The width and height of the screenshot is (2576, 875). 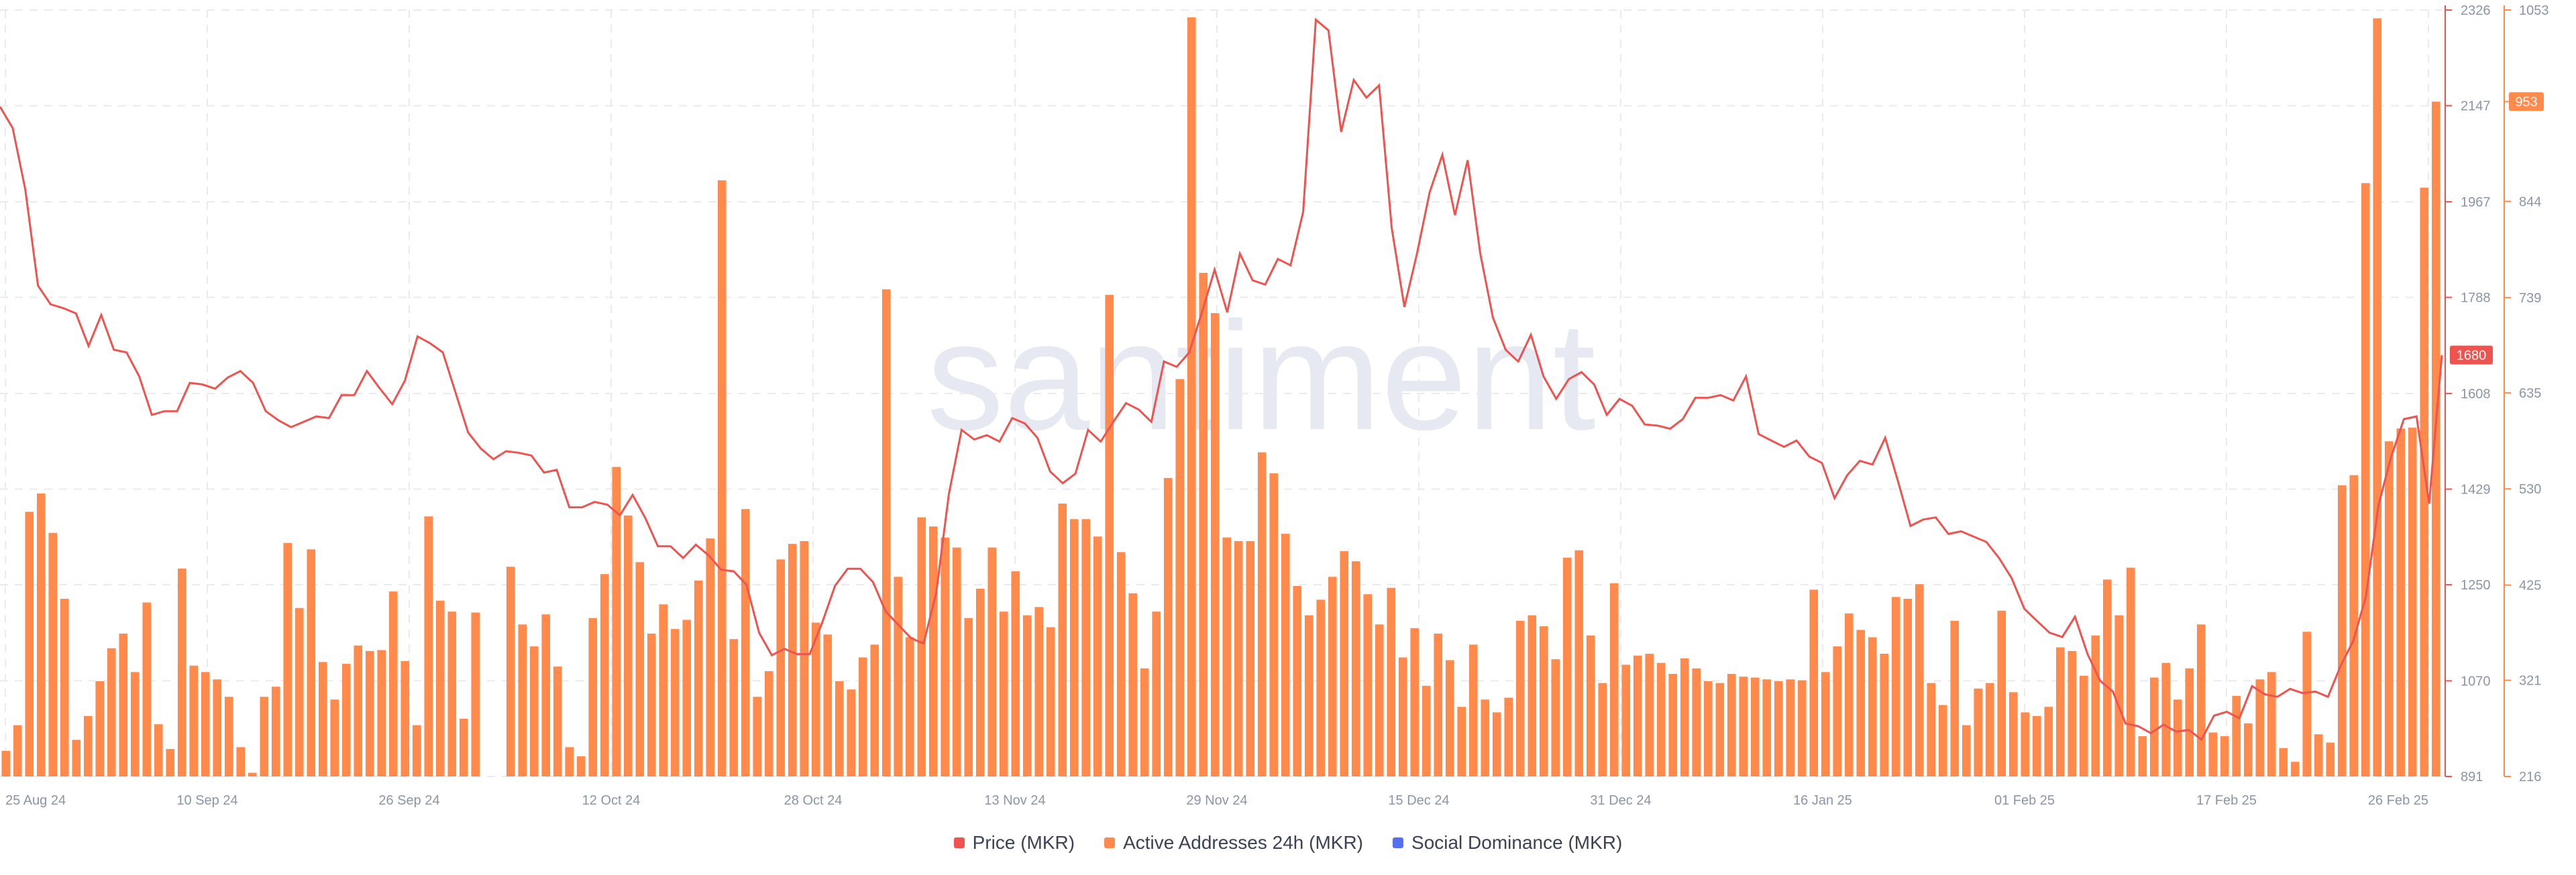 I want to click on addresses-tick-label: 216, so click(x=2530, y=777).